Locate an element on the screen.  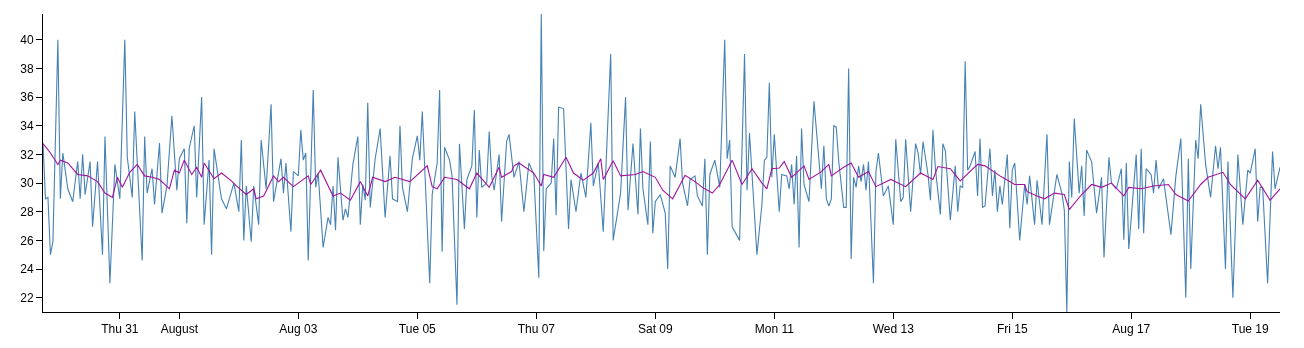
y-tick-label: 32 is located at coordinates (27, 154).